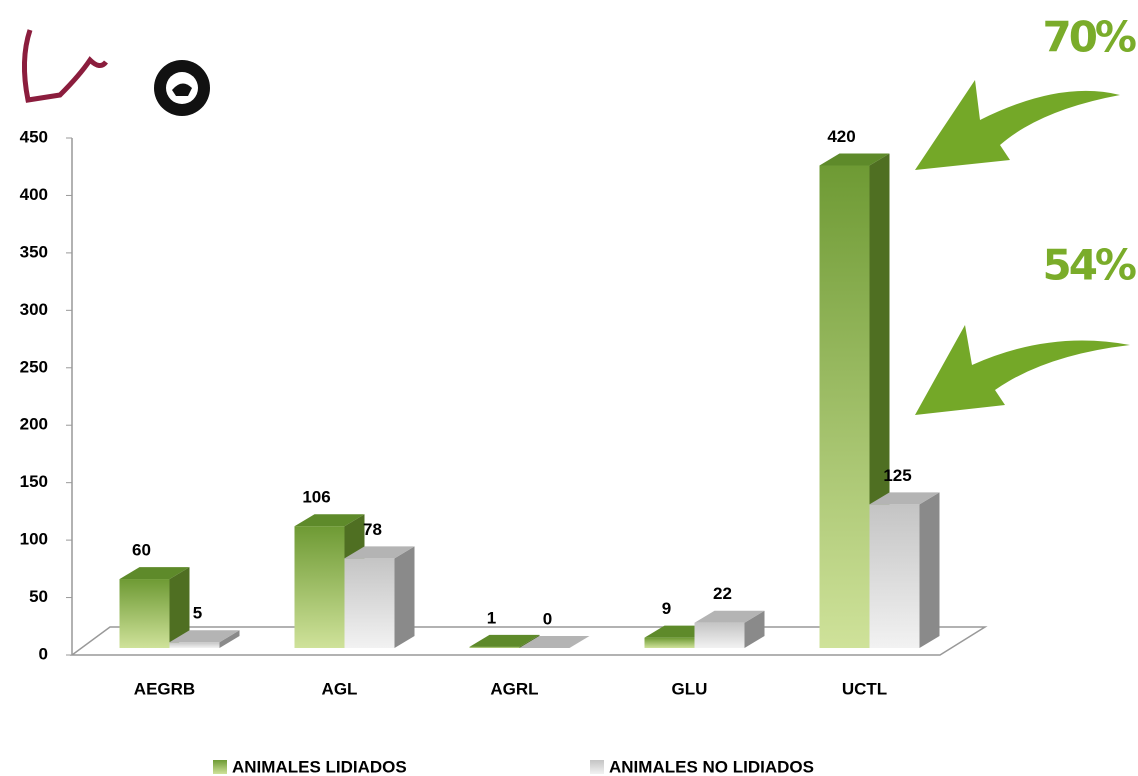  I want to click on y-tick-label: 0, so click(43, 653).